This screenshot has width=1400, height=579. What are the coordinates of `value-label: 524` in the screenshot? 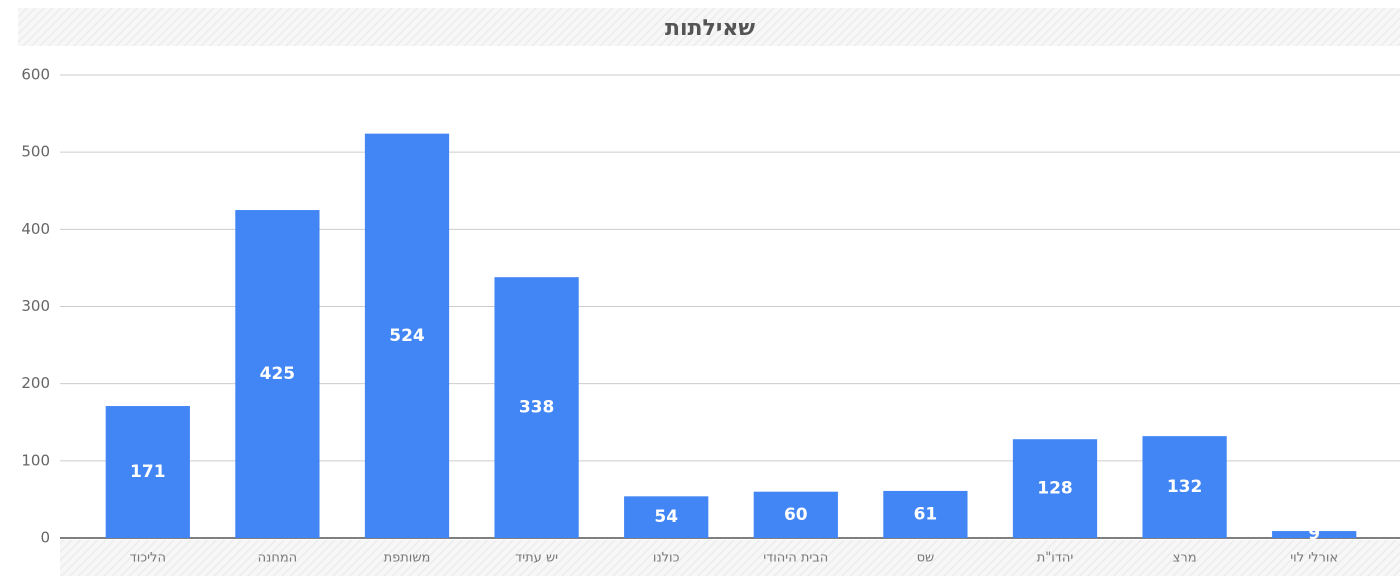 It's located at (407, 336).